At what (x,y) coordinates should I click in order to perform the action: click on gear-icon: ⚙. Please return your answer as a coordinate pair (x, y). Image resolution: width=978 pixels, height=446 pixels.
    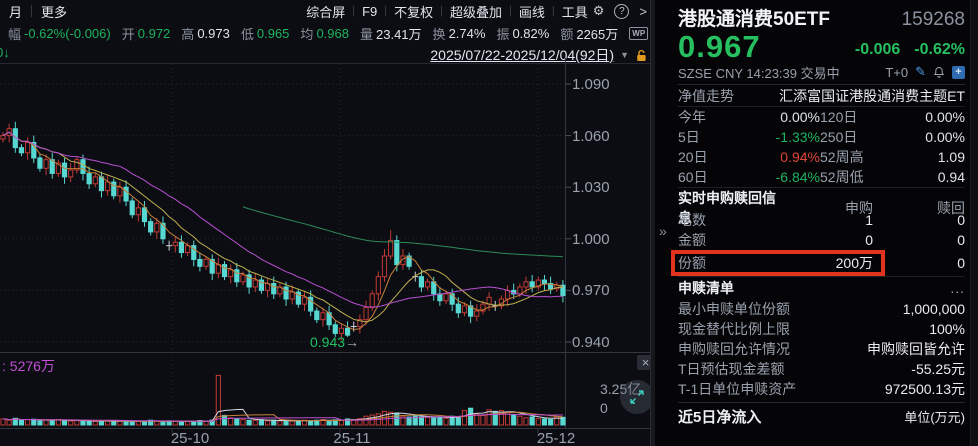
    Looking at the image, I should click on (598, 10).